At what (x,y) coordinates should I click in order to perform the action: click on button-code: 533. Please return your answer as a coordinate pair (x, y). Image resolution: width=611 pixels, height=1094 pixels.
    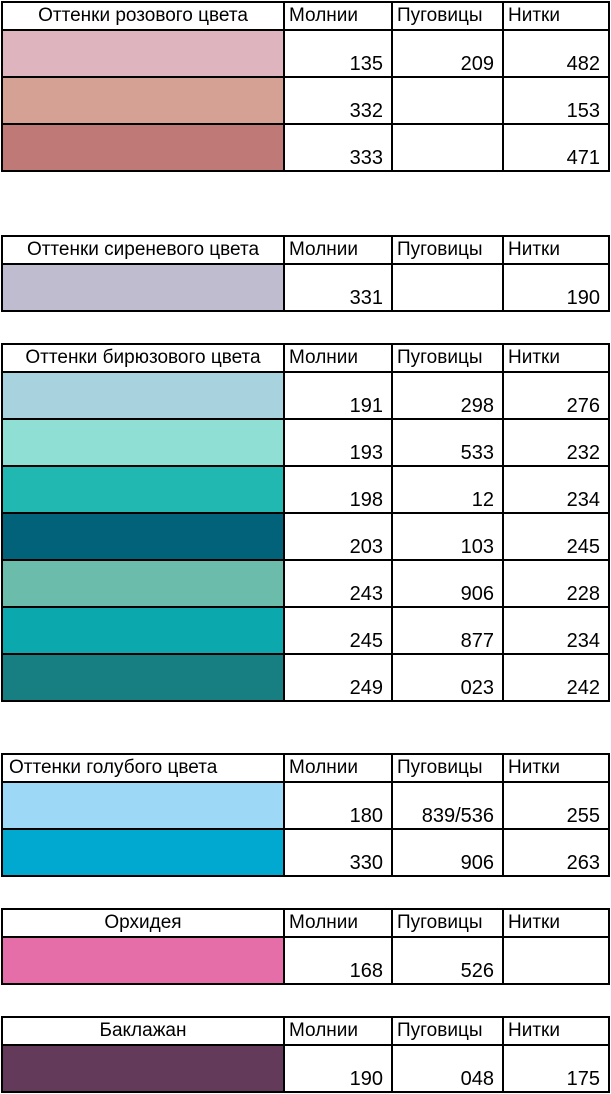
    Looking at the image, I should click on (447, 442).